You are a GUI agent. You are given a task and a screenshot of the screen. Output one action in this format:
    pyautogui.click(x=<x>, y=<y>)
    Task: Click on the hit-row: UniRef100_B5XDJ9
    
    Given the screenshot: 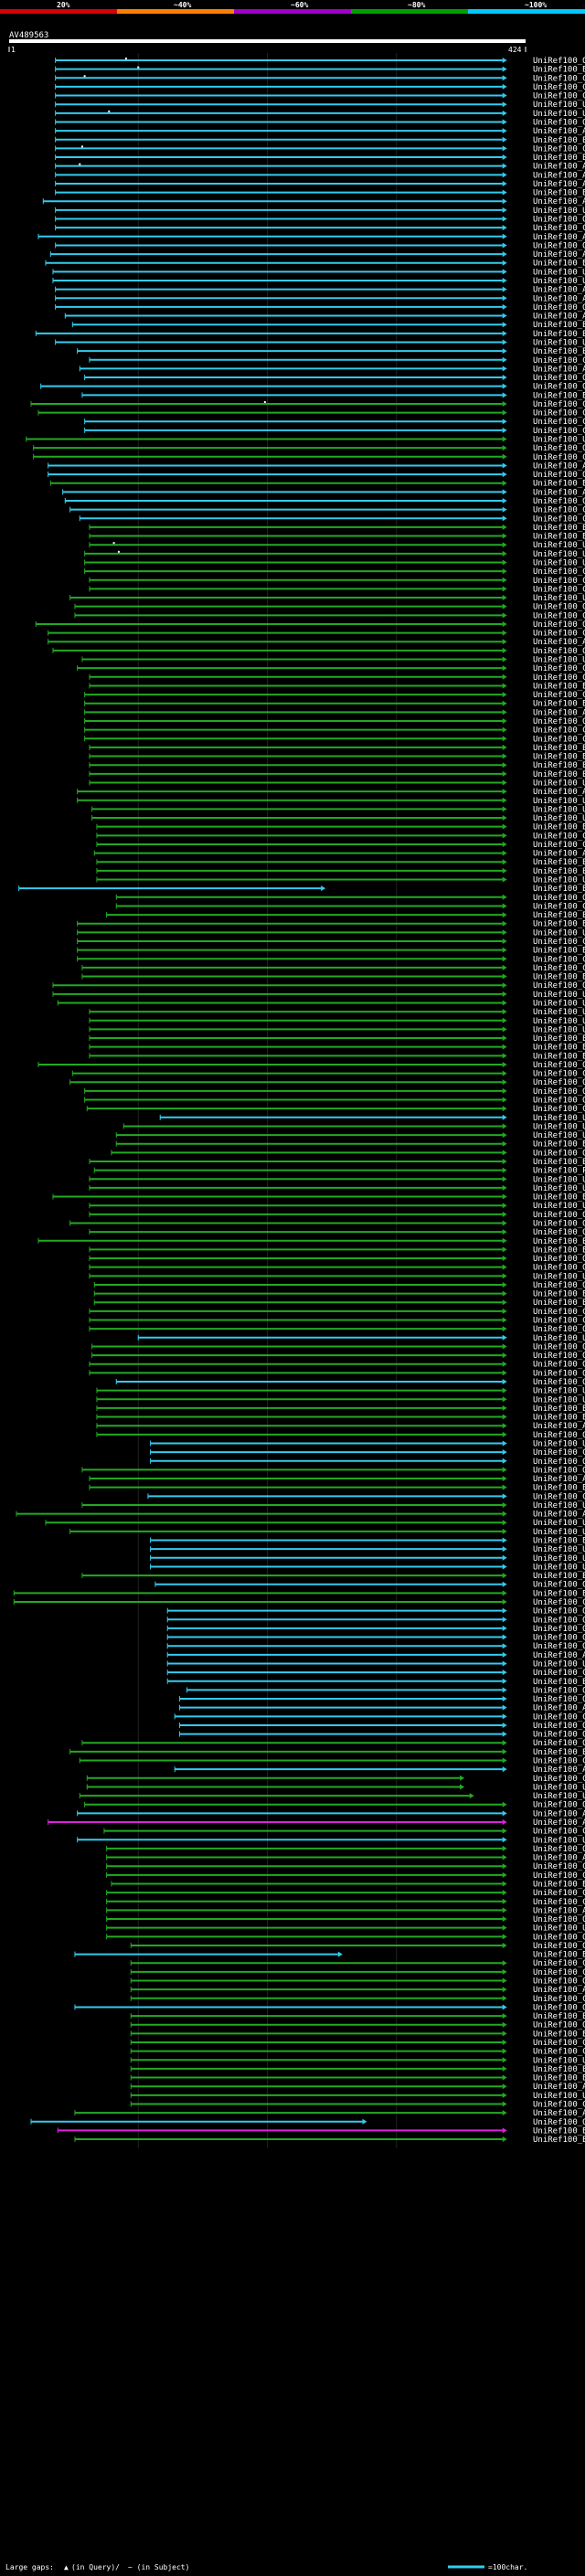 What is the action you would take?
    pyautogui.click(x=337, y=1039)
    